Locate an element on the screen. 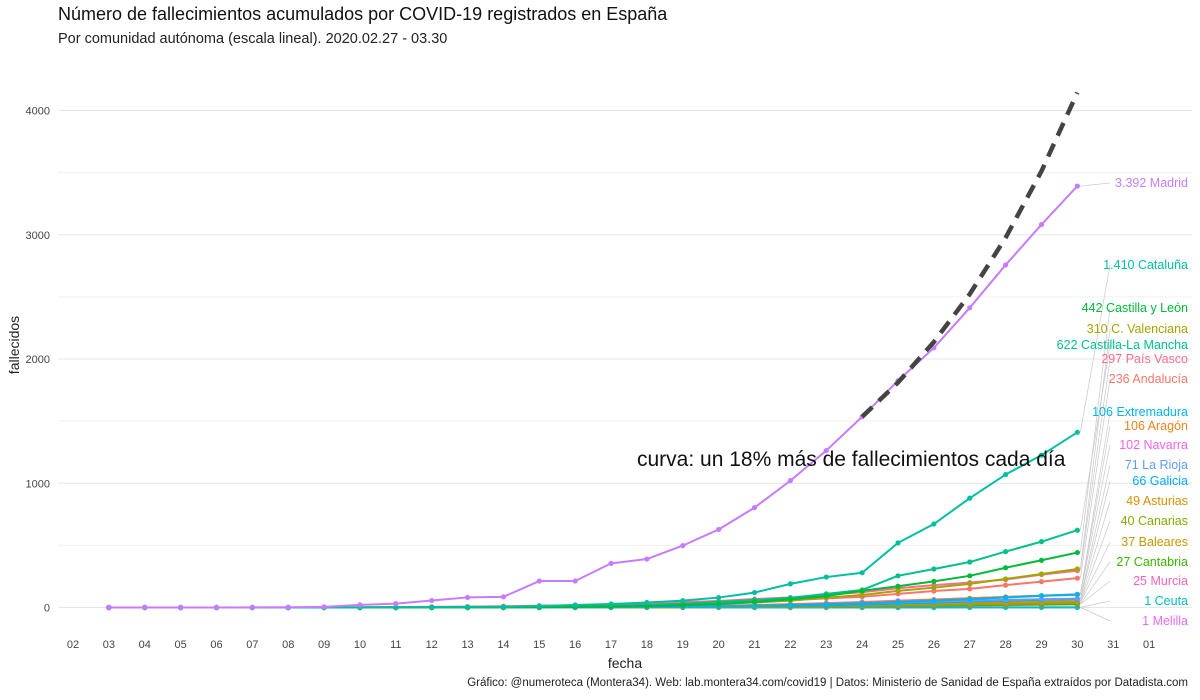 Image resolution: width=1200 pixels, height=700 pixels. x-tick-label: 23 is located at coordinates (826, 645).